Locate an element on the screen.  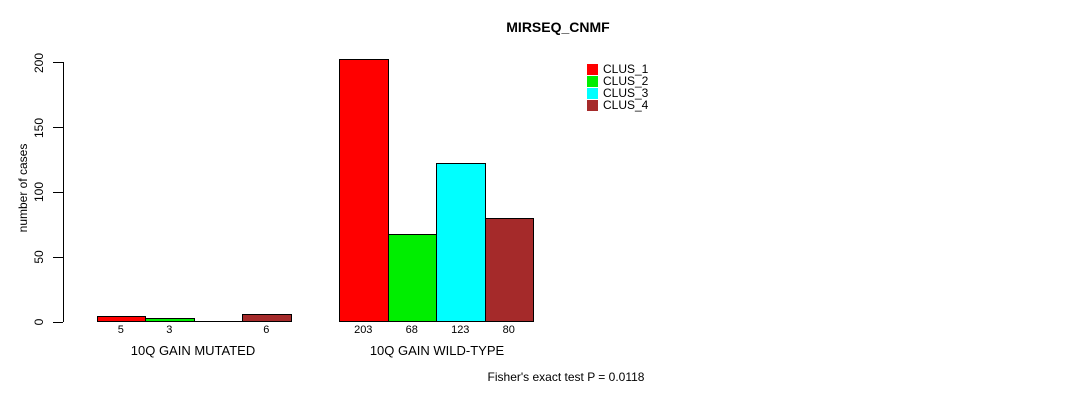
bar-count-label: 3 is located at coordinates (169, 330).